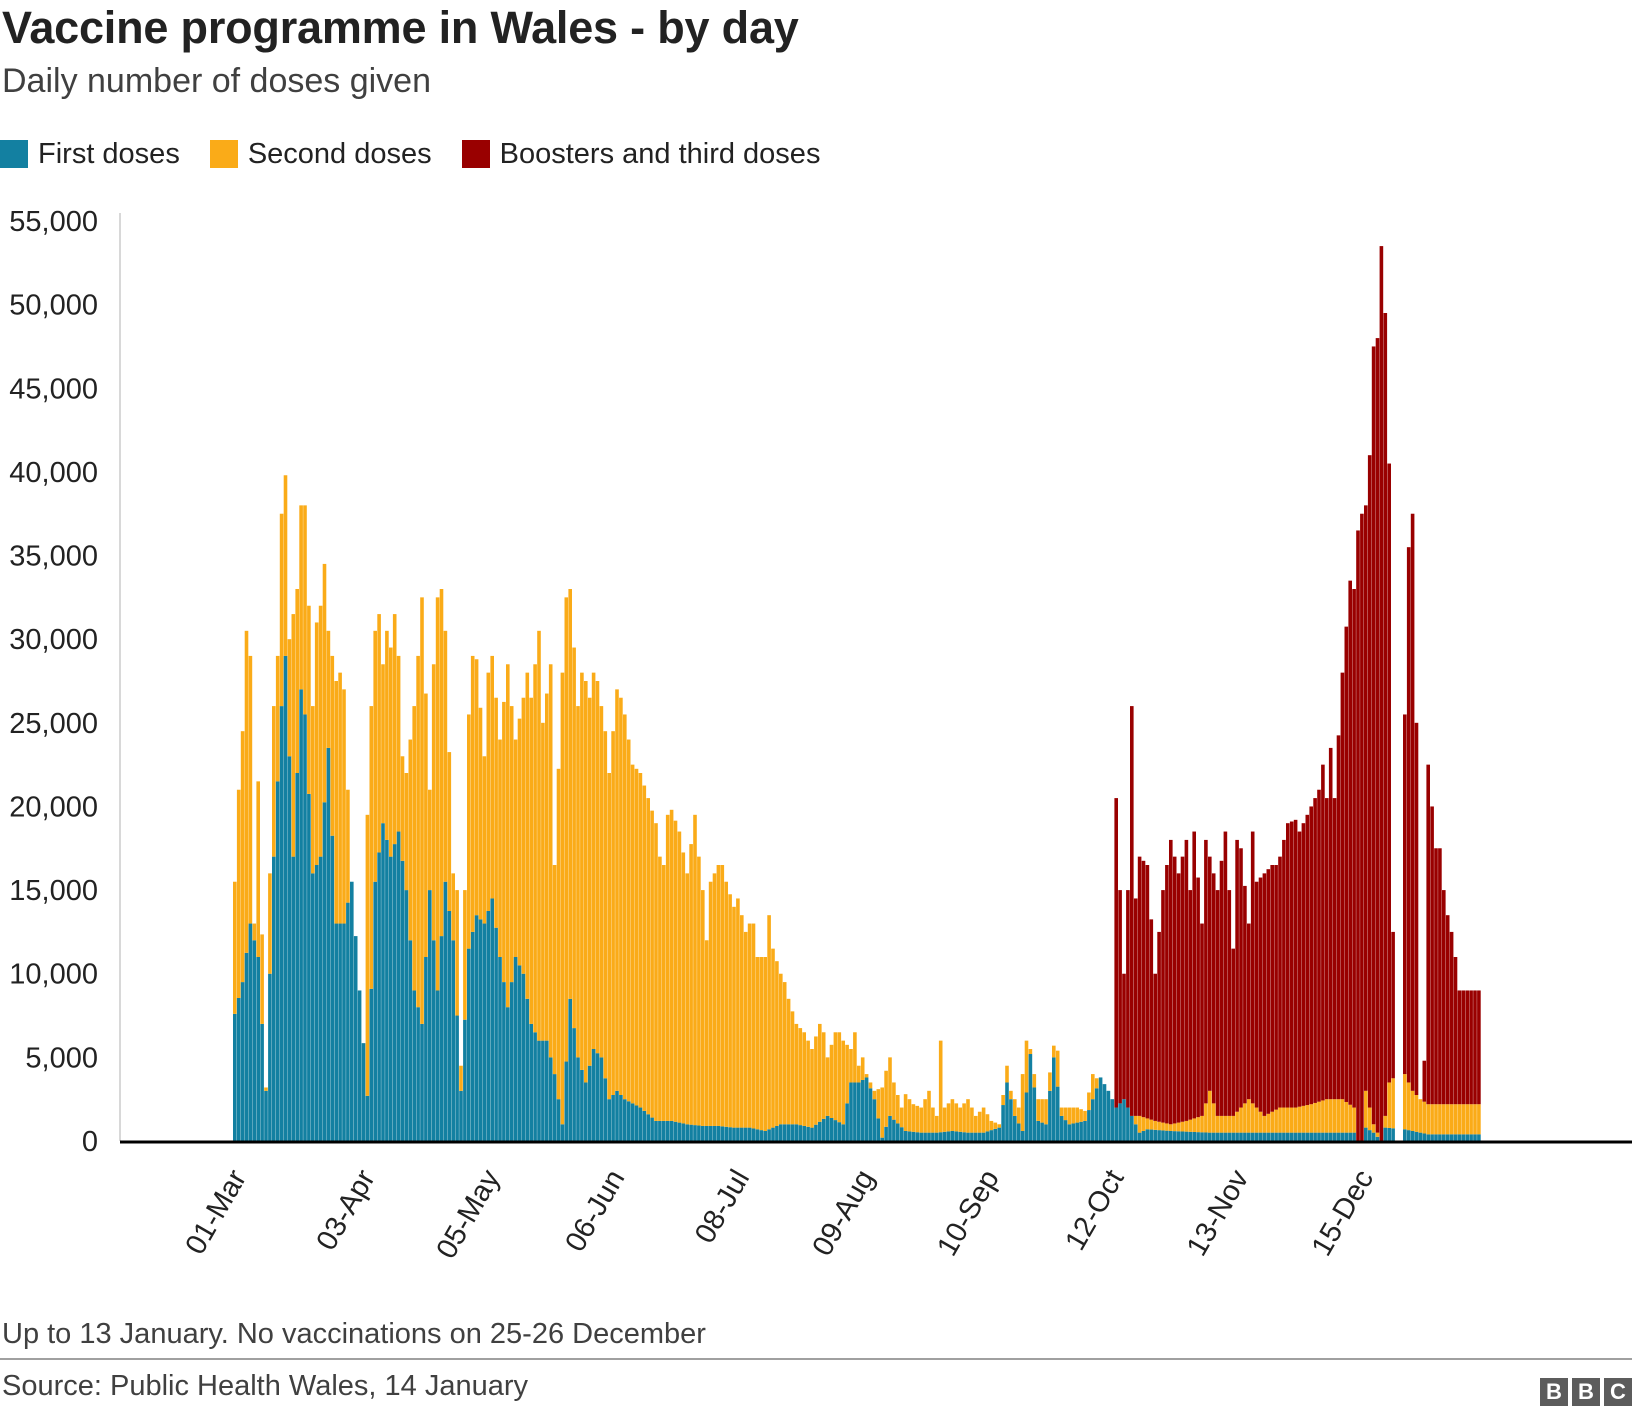 The width and height of the screenshot is (1632, 1414). I want to click on bbc-logo-letter-3: C, so click(1618, 1392).